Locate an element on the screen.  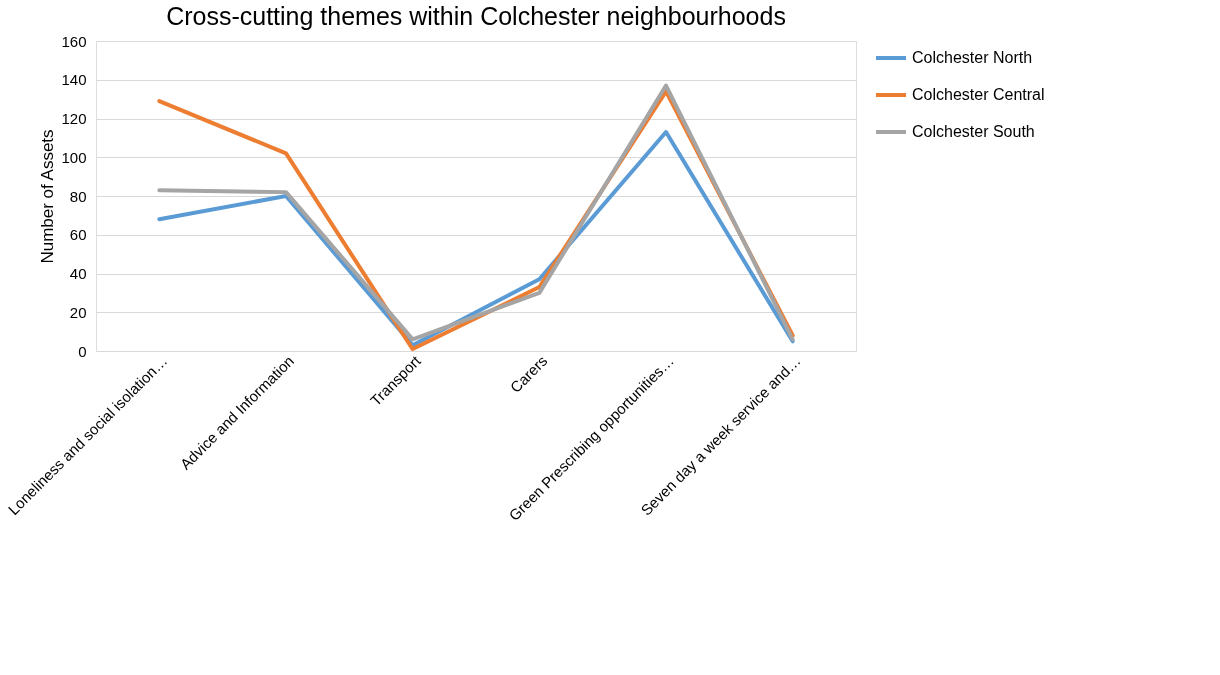
y-tick-label: 0 is located at coordinates (82, 351).